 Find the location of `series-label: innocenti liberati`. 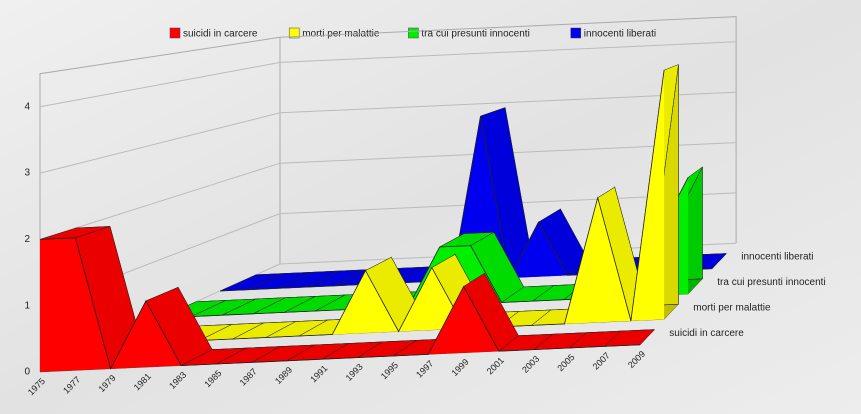

series-label: innocenti liberati is located at coordinates (777, 257).